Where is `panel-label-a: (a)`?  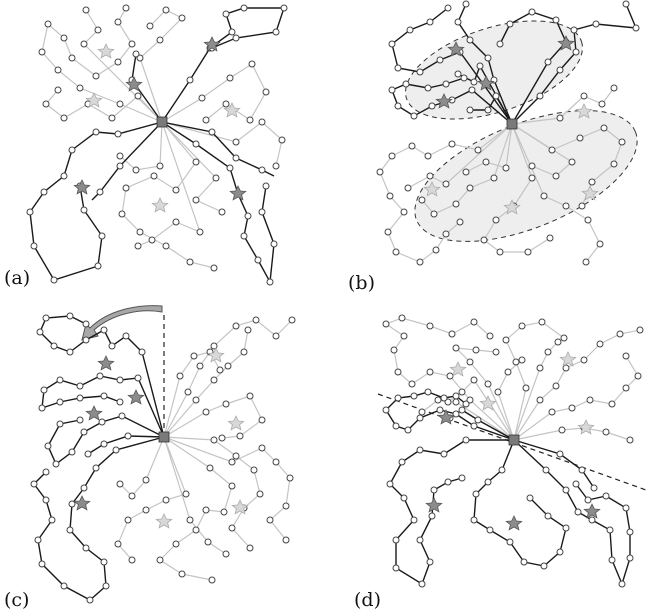 panel-label-a: (a) is located at coordinates (17, 278).